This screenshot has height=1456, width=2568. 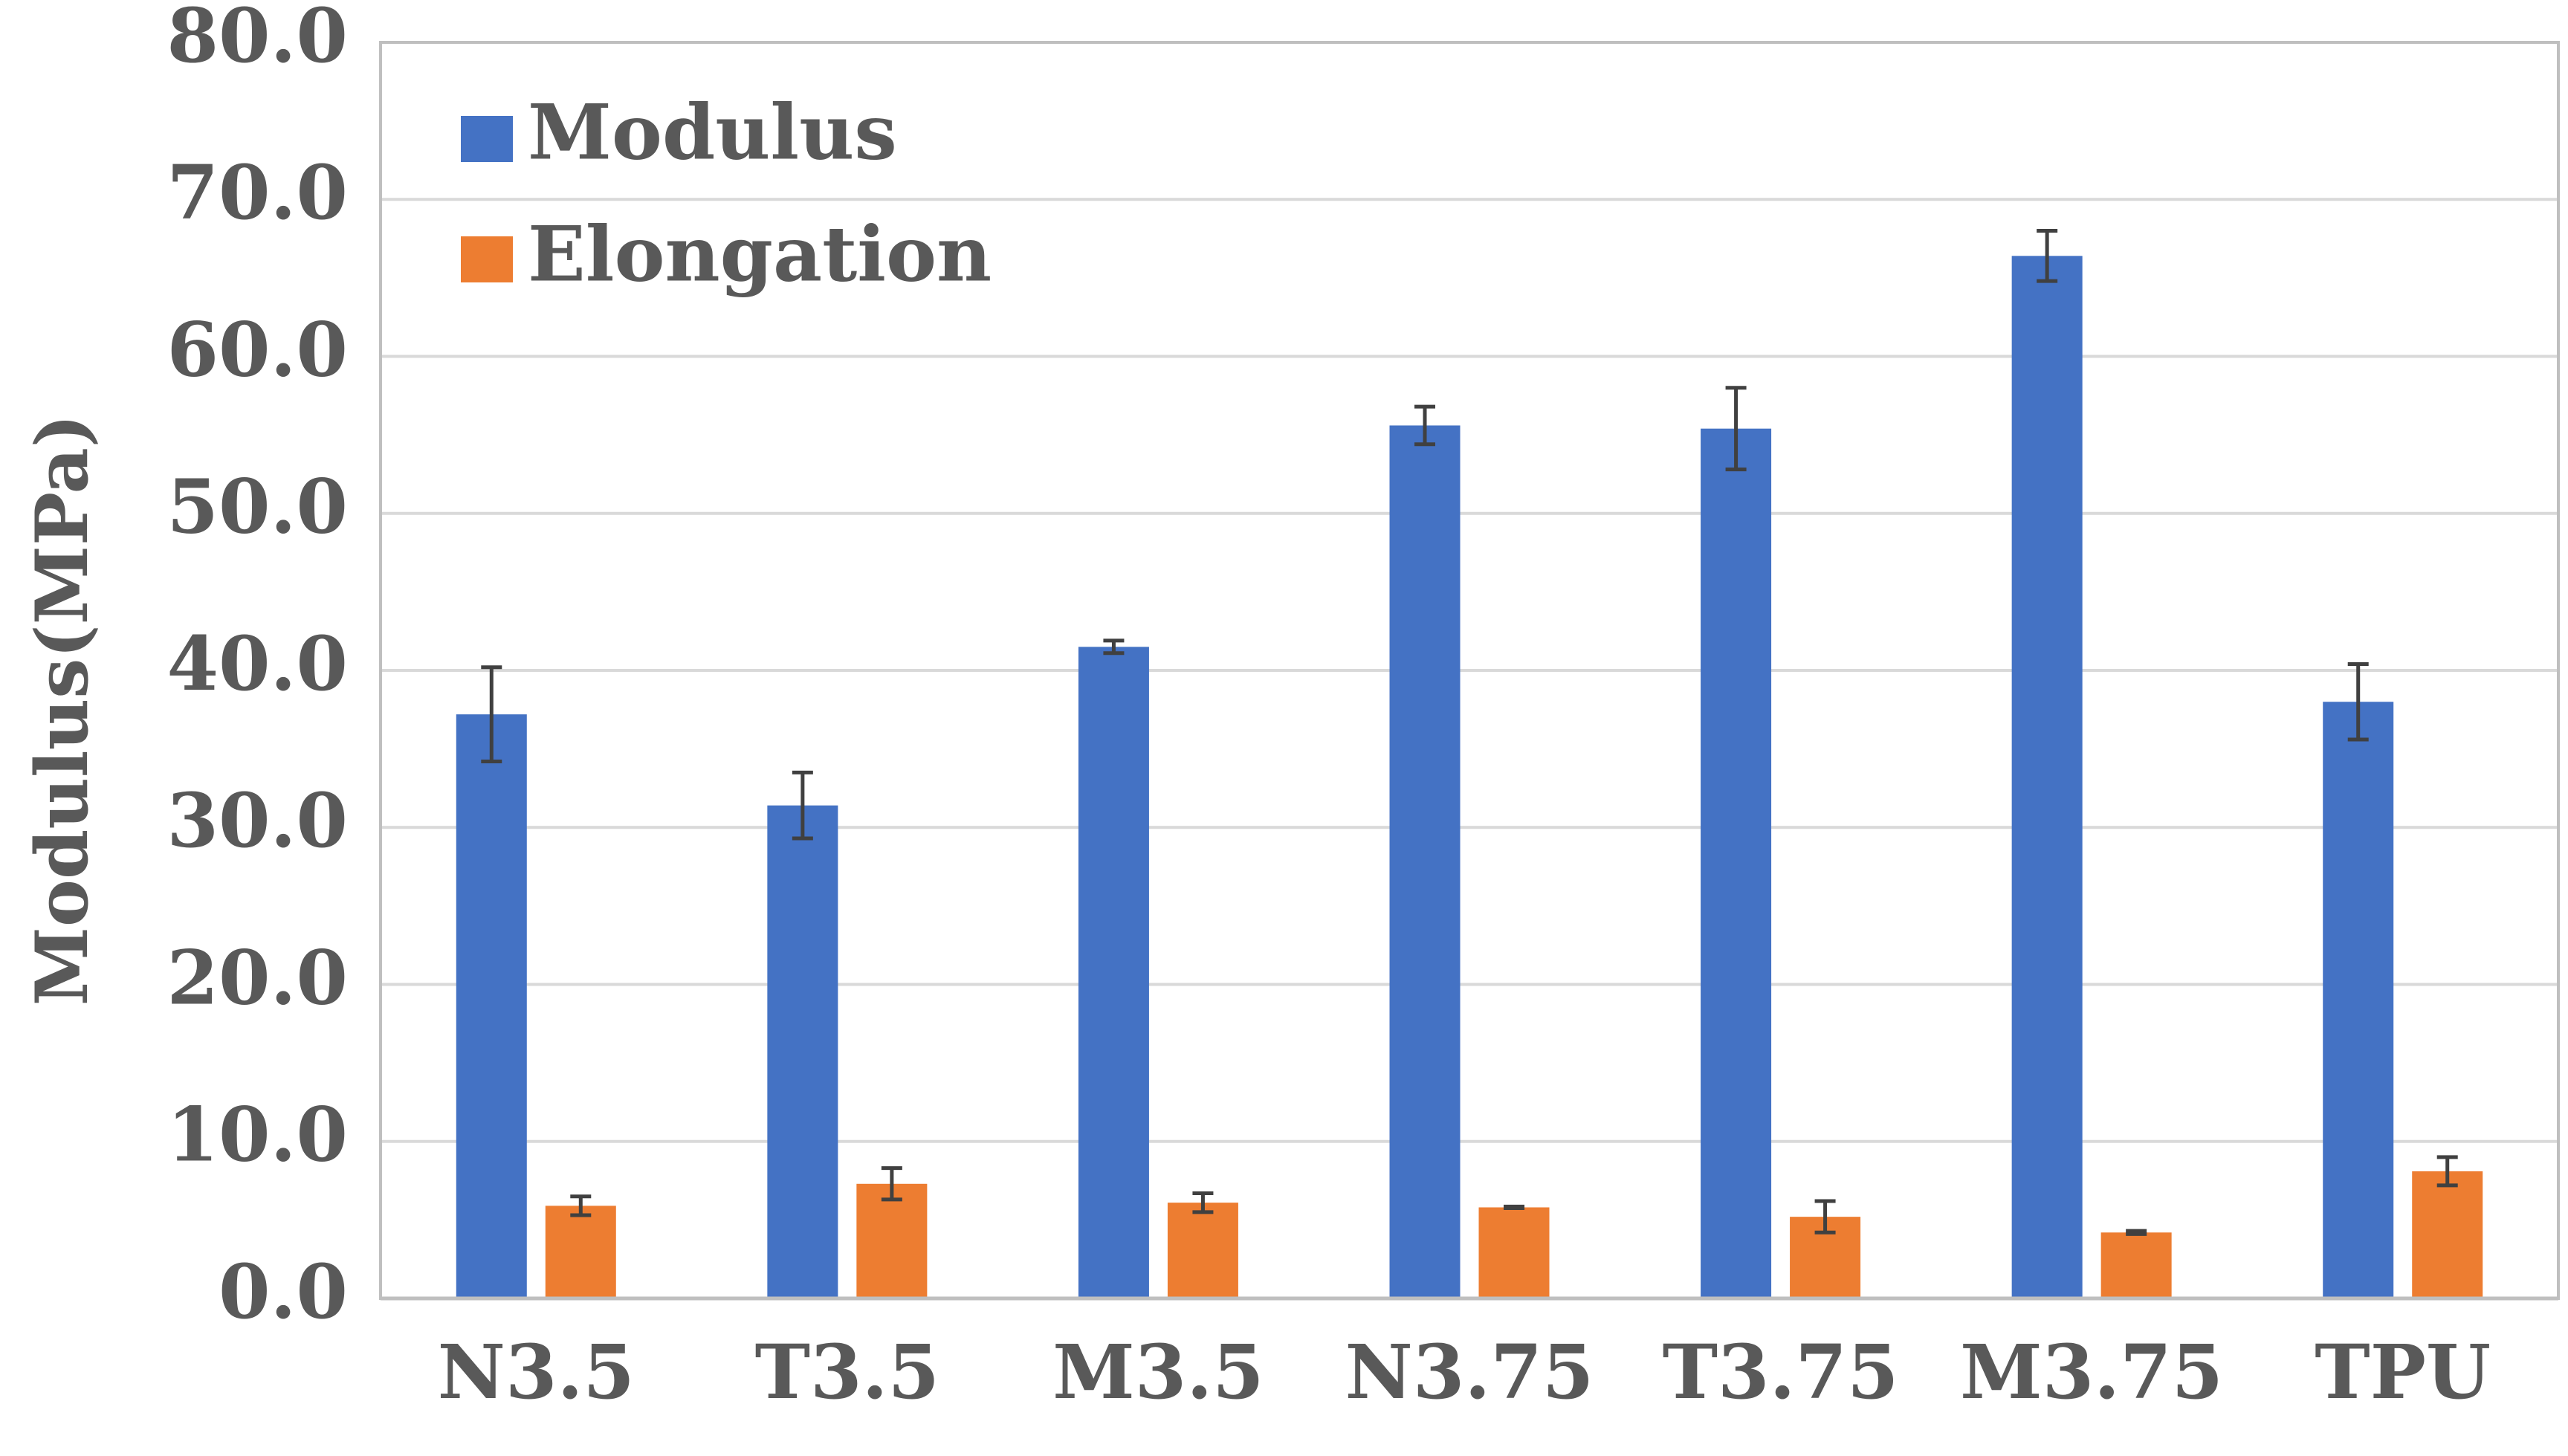 What do you see at coordinates (487, 139) in the screenshot?
I see `legend-swatch-modulus` at bounding box center [487, 139].